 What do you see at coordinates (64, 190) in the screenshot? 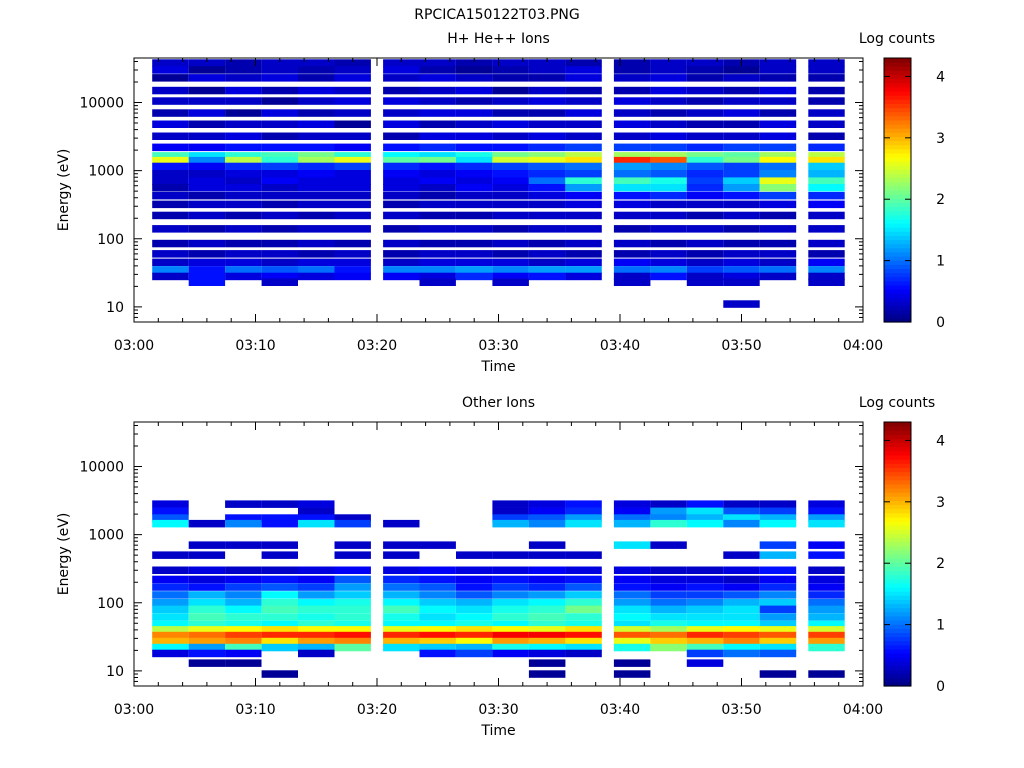
I see `y-axis-label: Energy (eV)` at bounding box center [64, 190].